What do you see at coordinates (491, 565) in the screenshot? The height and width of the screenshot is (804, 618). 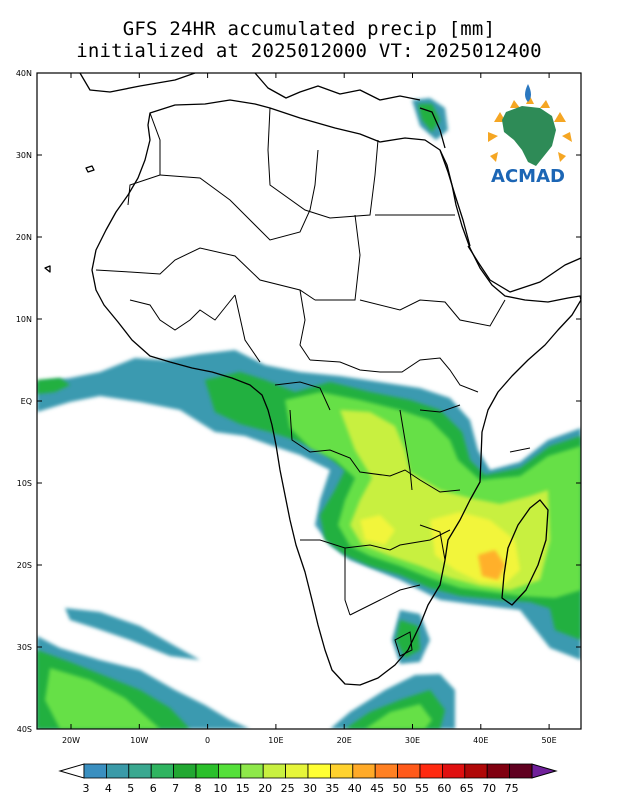 I see `precip-band-intense` at bounding box center [491, 565].